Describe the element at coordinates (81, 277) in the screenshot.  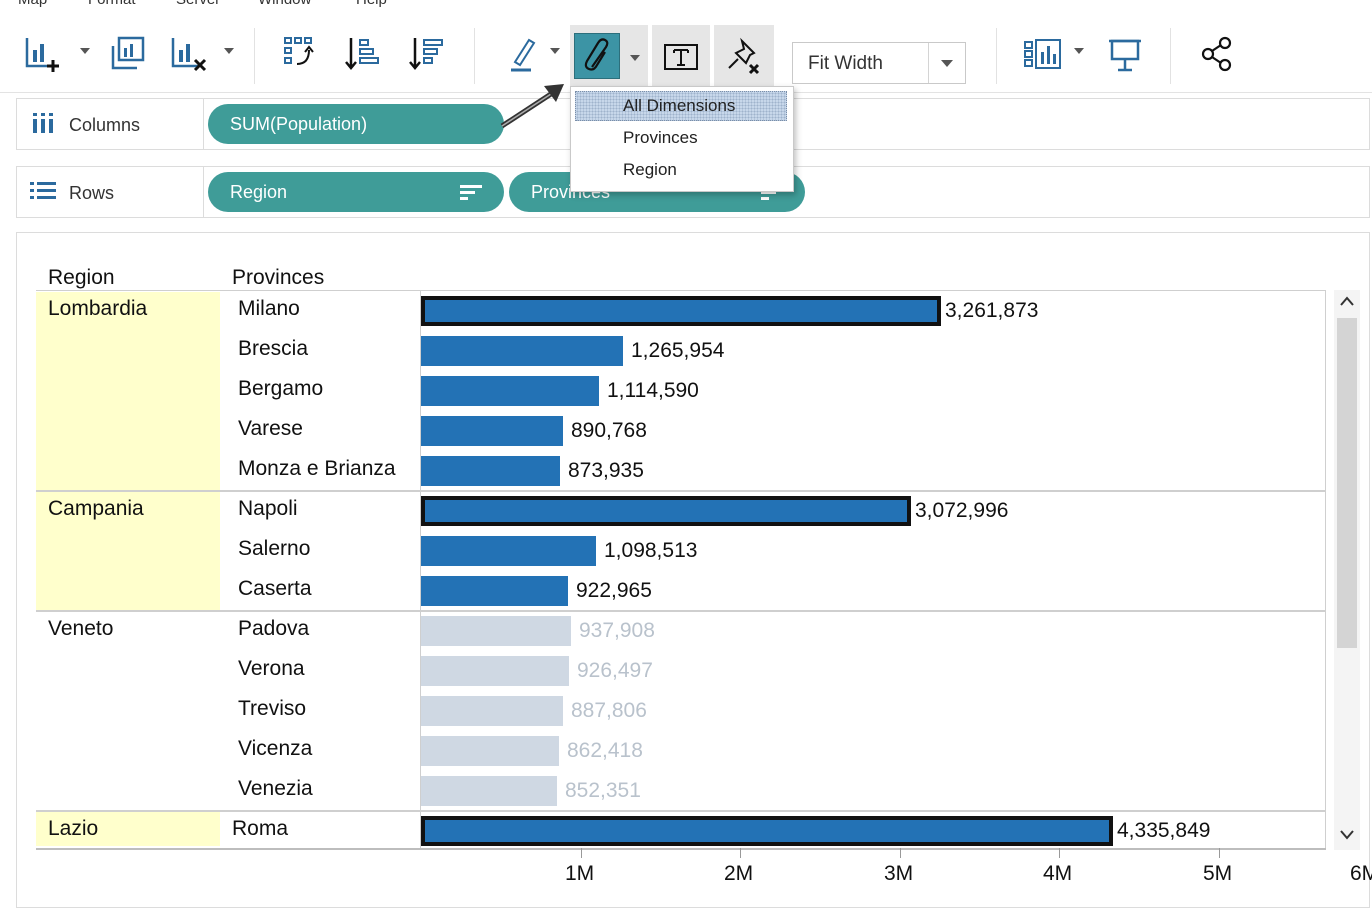
I see `region-header: Region` at that location.